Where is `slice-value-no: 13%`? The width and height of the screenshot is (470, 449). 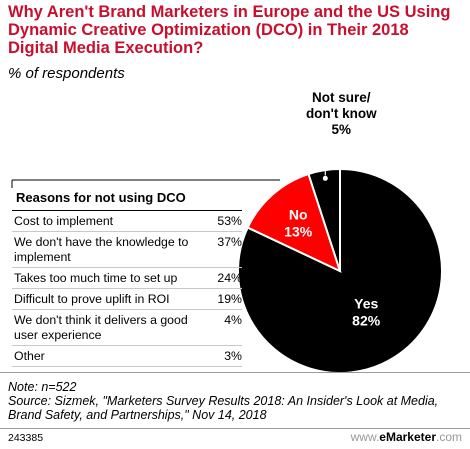 slice-value-no: 13% is located at coordinates (298, 232).